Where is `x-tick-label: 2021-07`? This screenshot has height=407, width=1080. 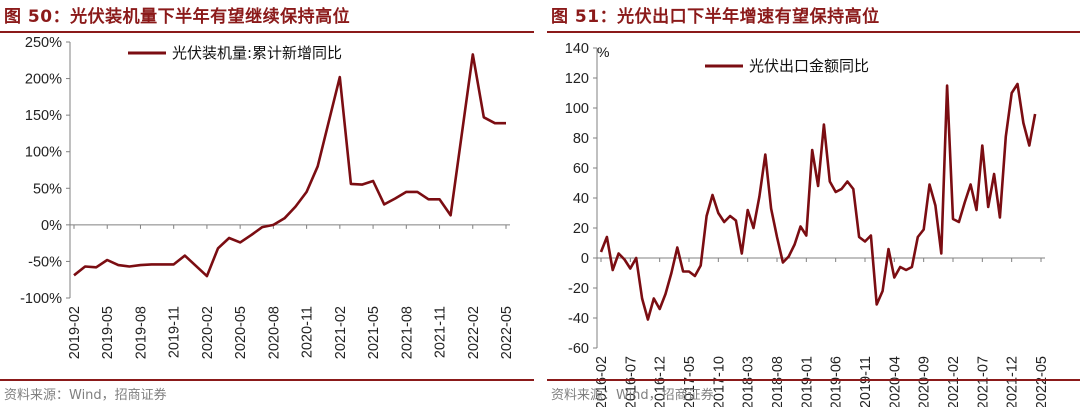
x-tick-label: 2021-07 is located at coordinates (983, 381).